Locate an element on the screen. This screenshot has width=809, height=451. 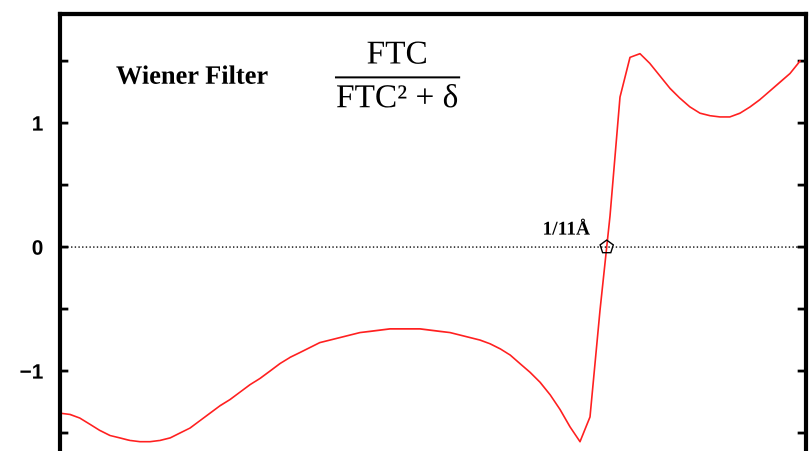
y-tick-label: −1 is located at coordinates (31, 371).